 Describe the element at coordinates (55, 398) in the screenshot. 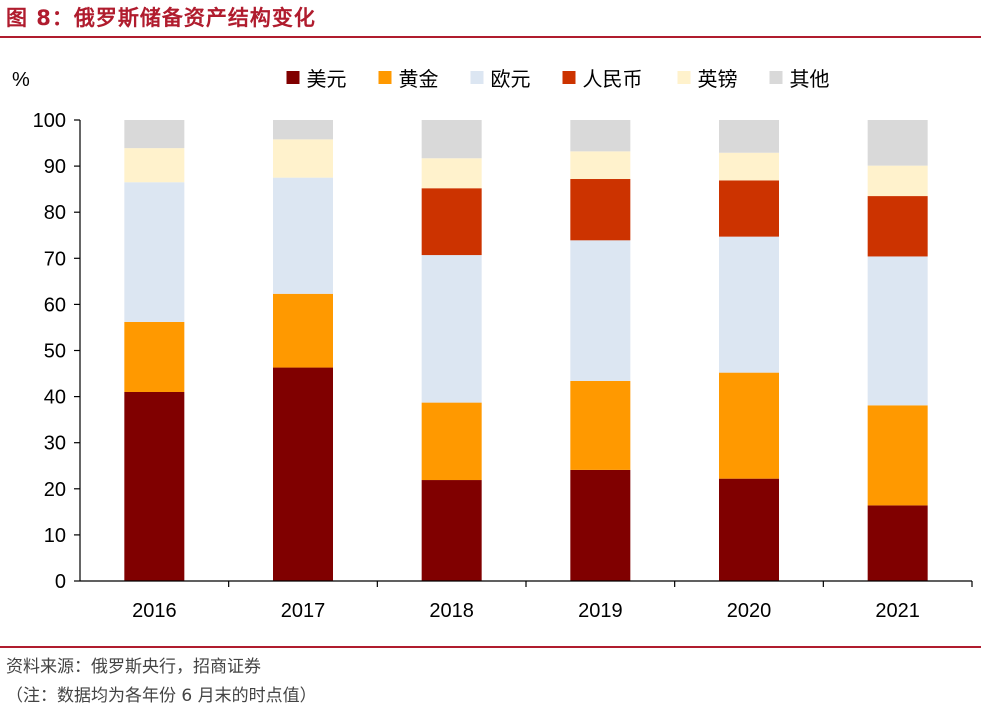

I see `y-tick-label: 40` at that location.